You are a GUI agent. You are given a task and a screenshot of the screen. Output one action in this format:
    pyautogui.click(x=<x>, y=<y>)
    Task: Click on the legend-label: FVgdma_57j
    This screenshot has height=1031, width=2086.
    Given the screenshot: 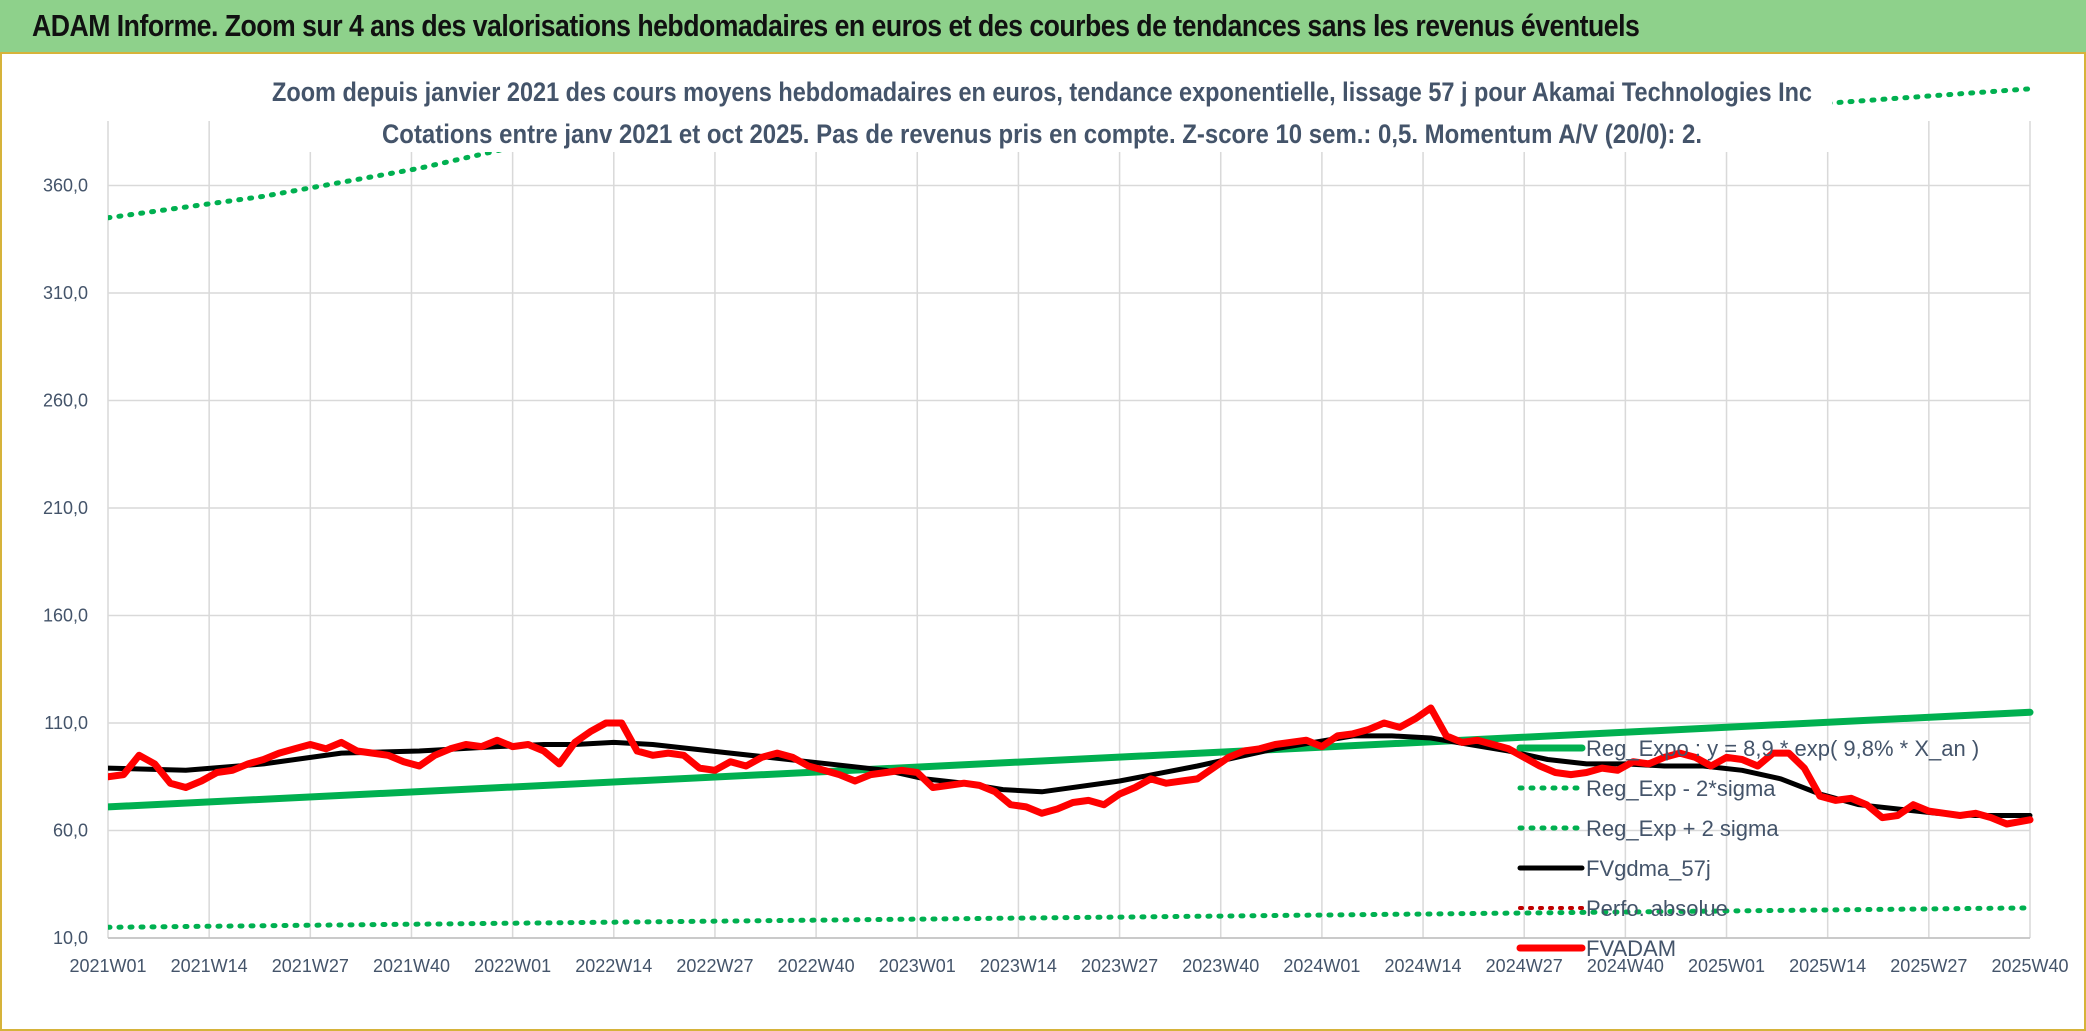 What is the action you would take?
    pyautogui.click(x=1648, y=868)
    